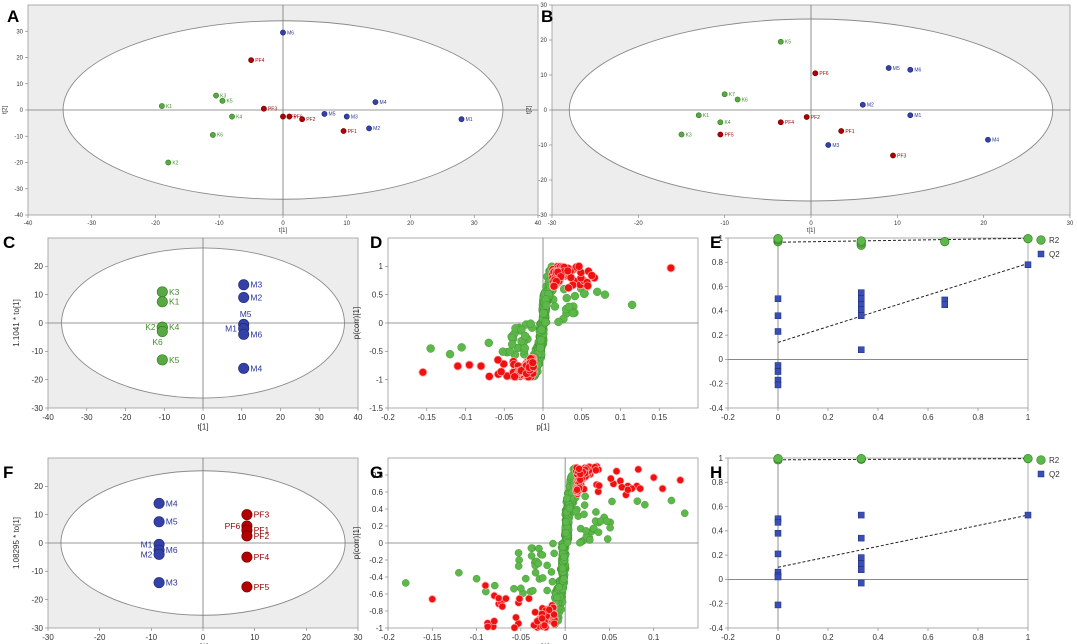  Describe the element at coordinates (903, 240) in the screenshot. I see `r2-regression-line` at that location.